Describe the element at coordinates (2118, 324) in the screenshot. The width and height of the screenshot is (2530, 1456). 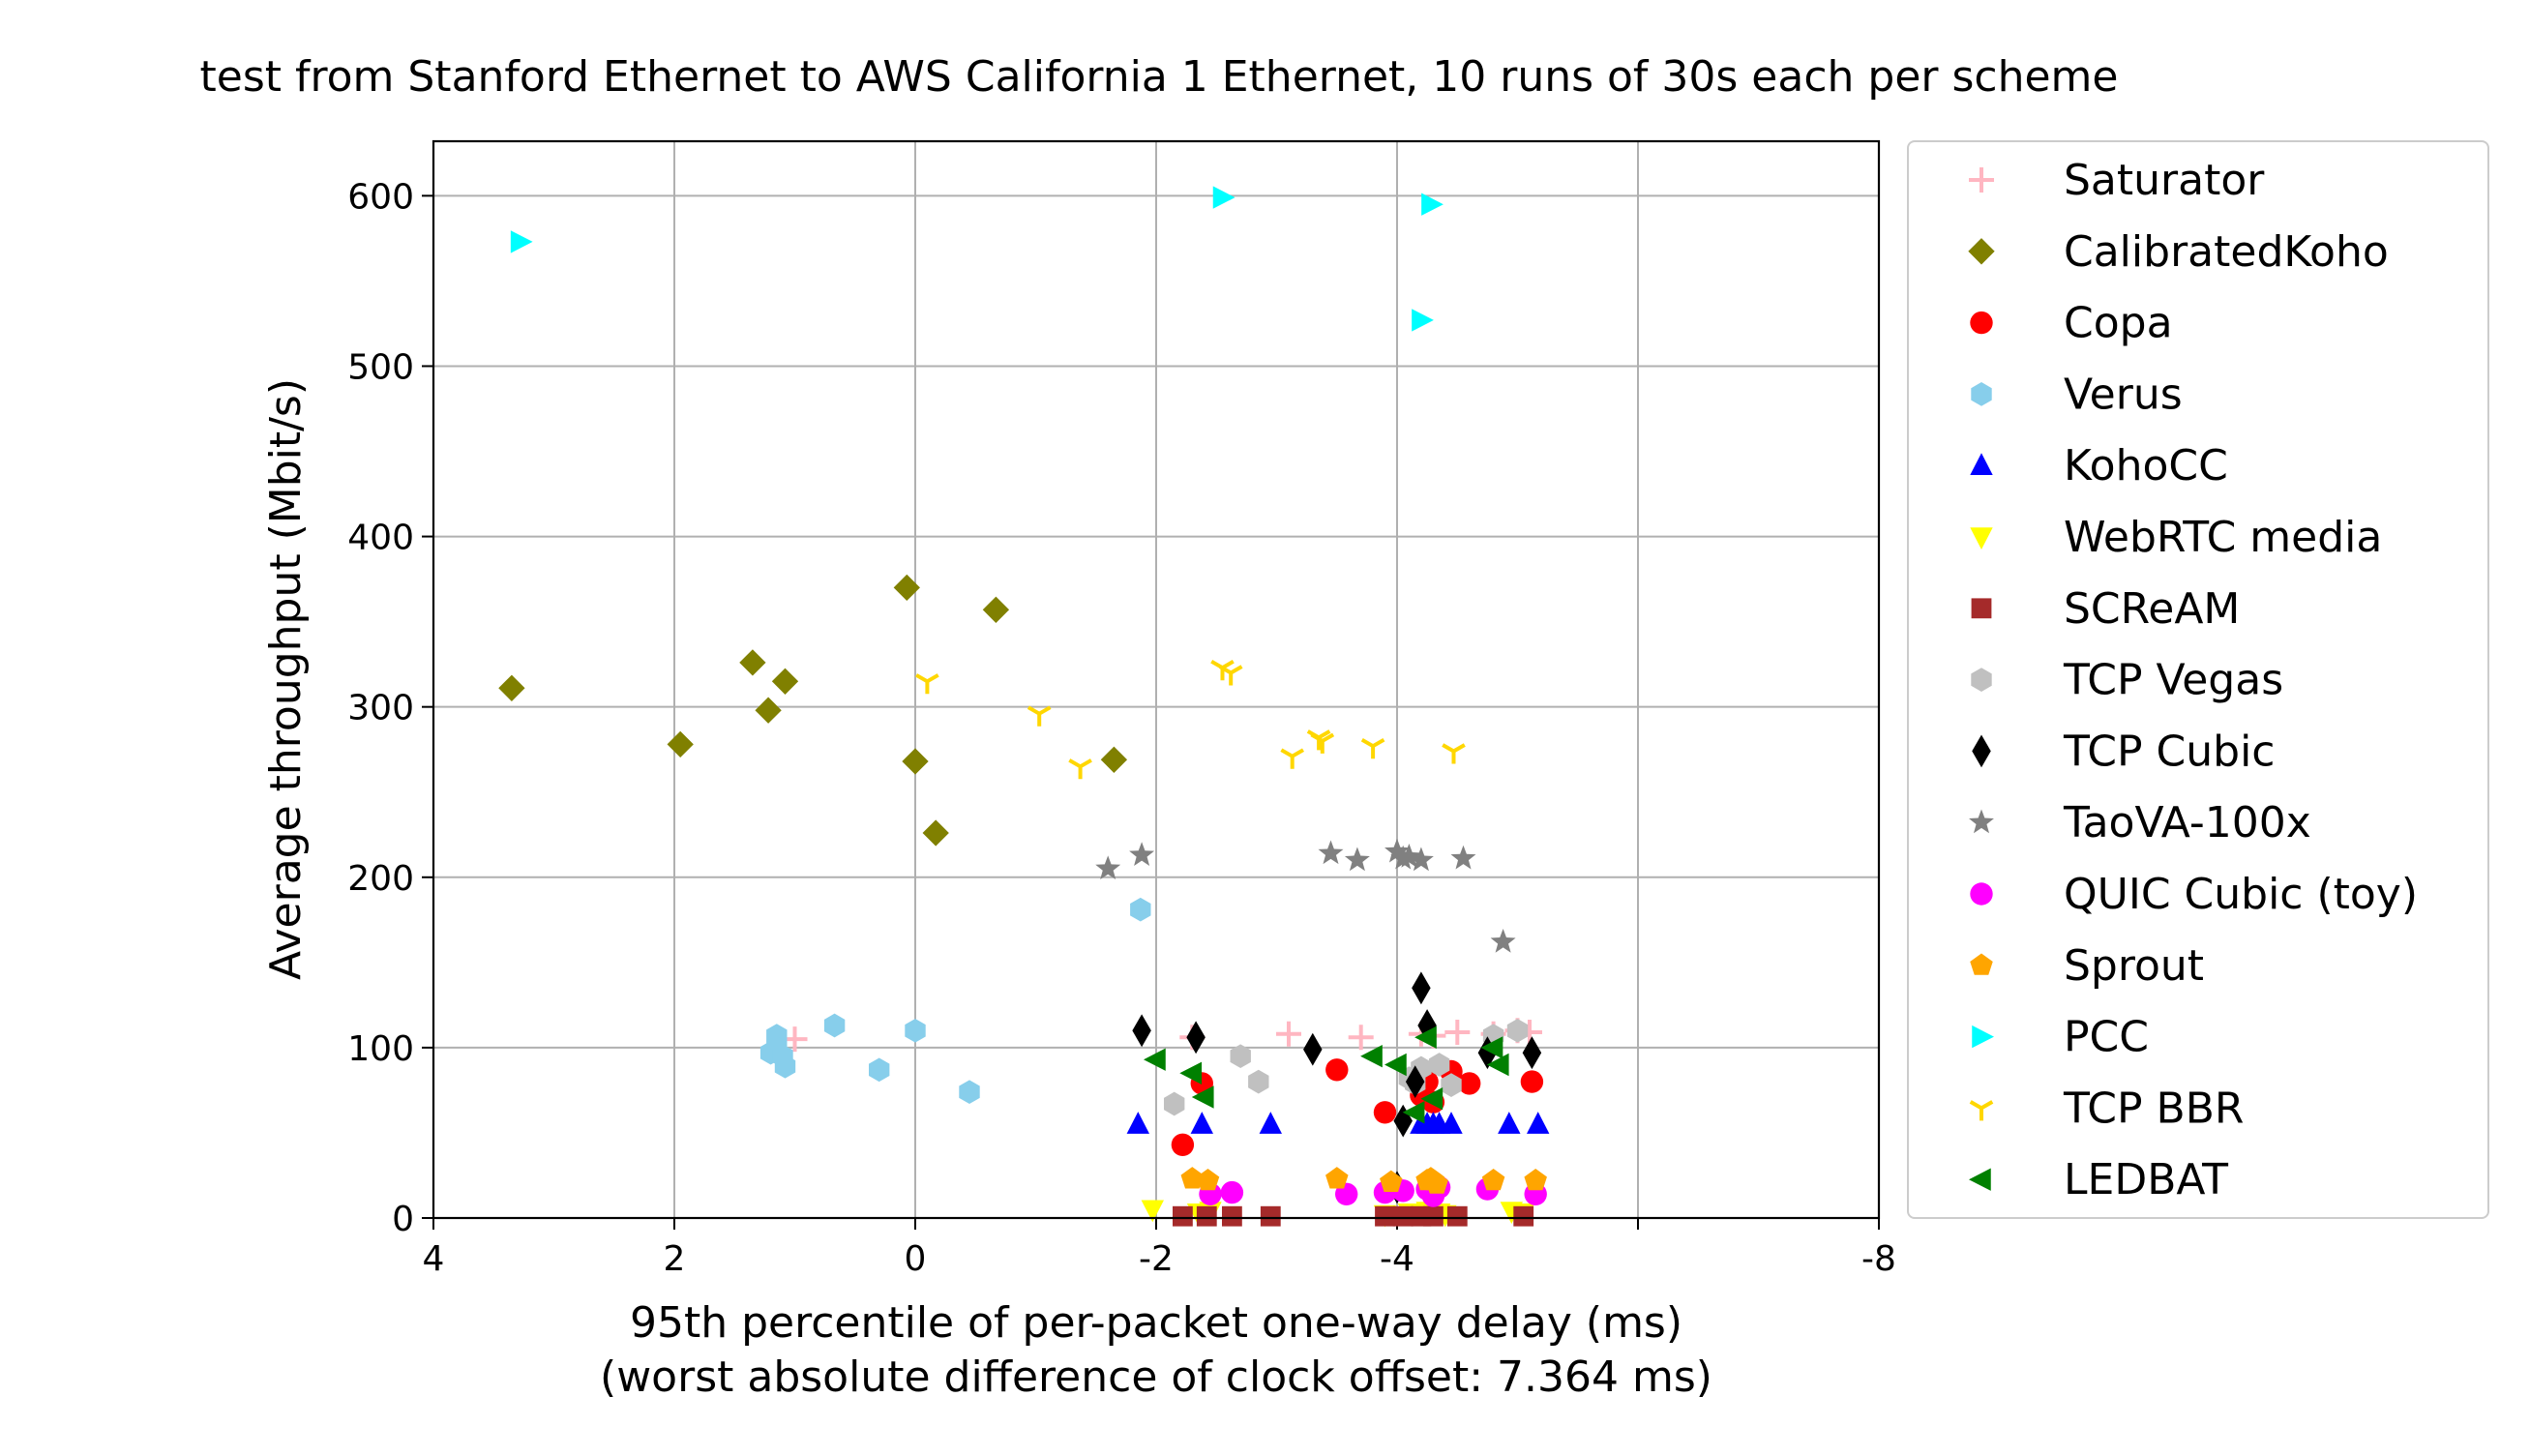
I see `legend-label-copa: Copa` at that location.